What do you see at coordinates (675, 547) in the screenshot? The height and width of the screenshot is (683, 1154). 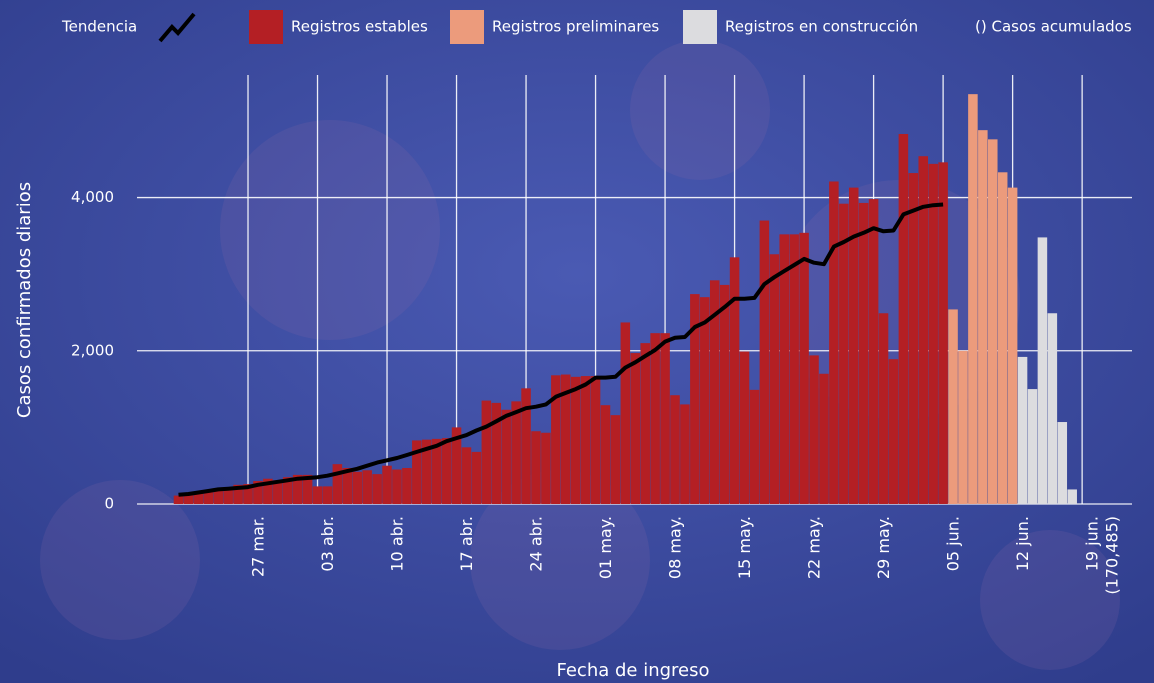 I see `x-tick-label: 08 may.` at bounding box center [675, 547].